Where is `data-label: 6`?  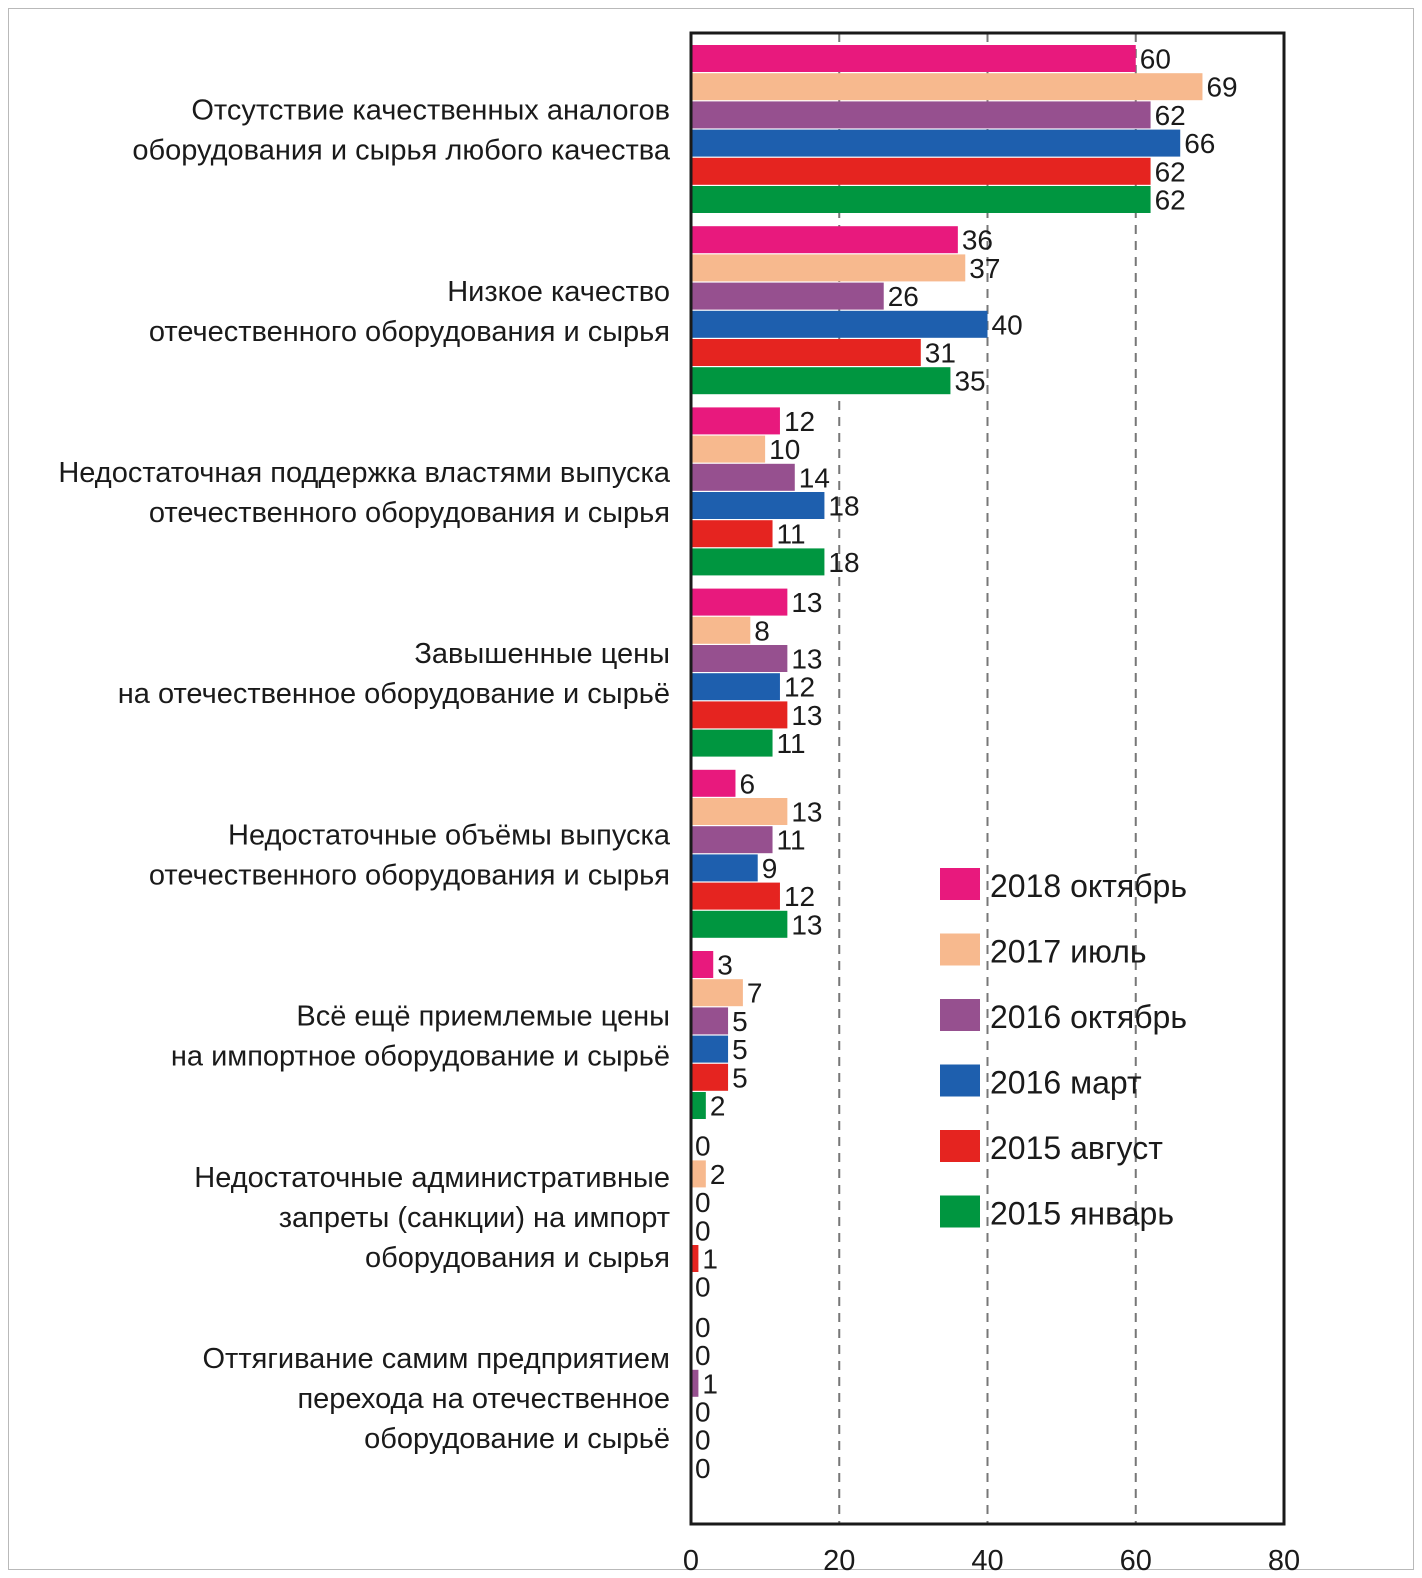 data-label: 6 is located at coordinates (747, 783).